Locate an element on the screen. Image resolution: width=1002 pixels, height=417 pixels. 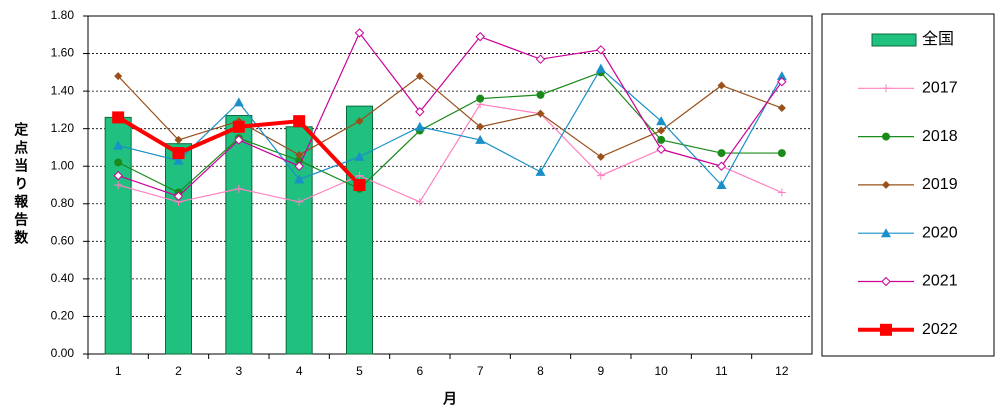
legend-label: 2017 is located at coordinates (940, 88).